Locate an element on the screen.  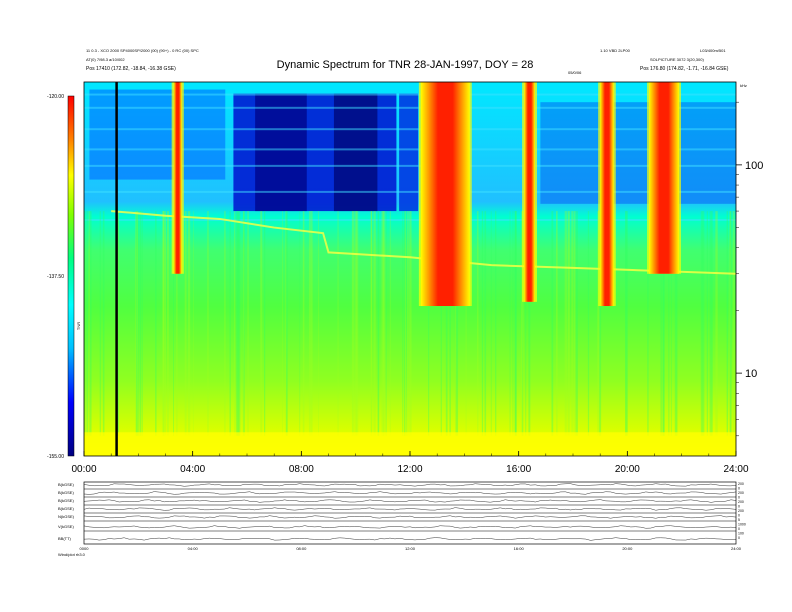
x-tick-label: 20:00 is located at coordinates (627, 469).